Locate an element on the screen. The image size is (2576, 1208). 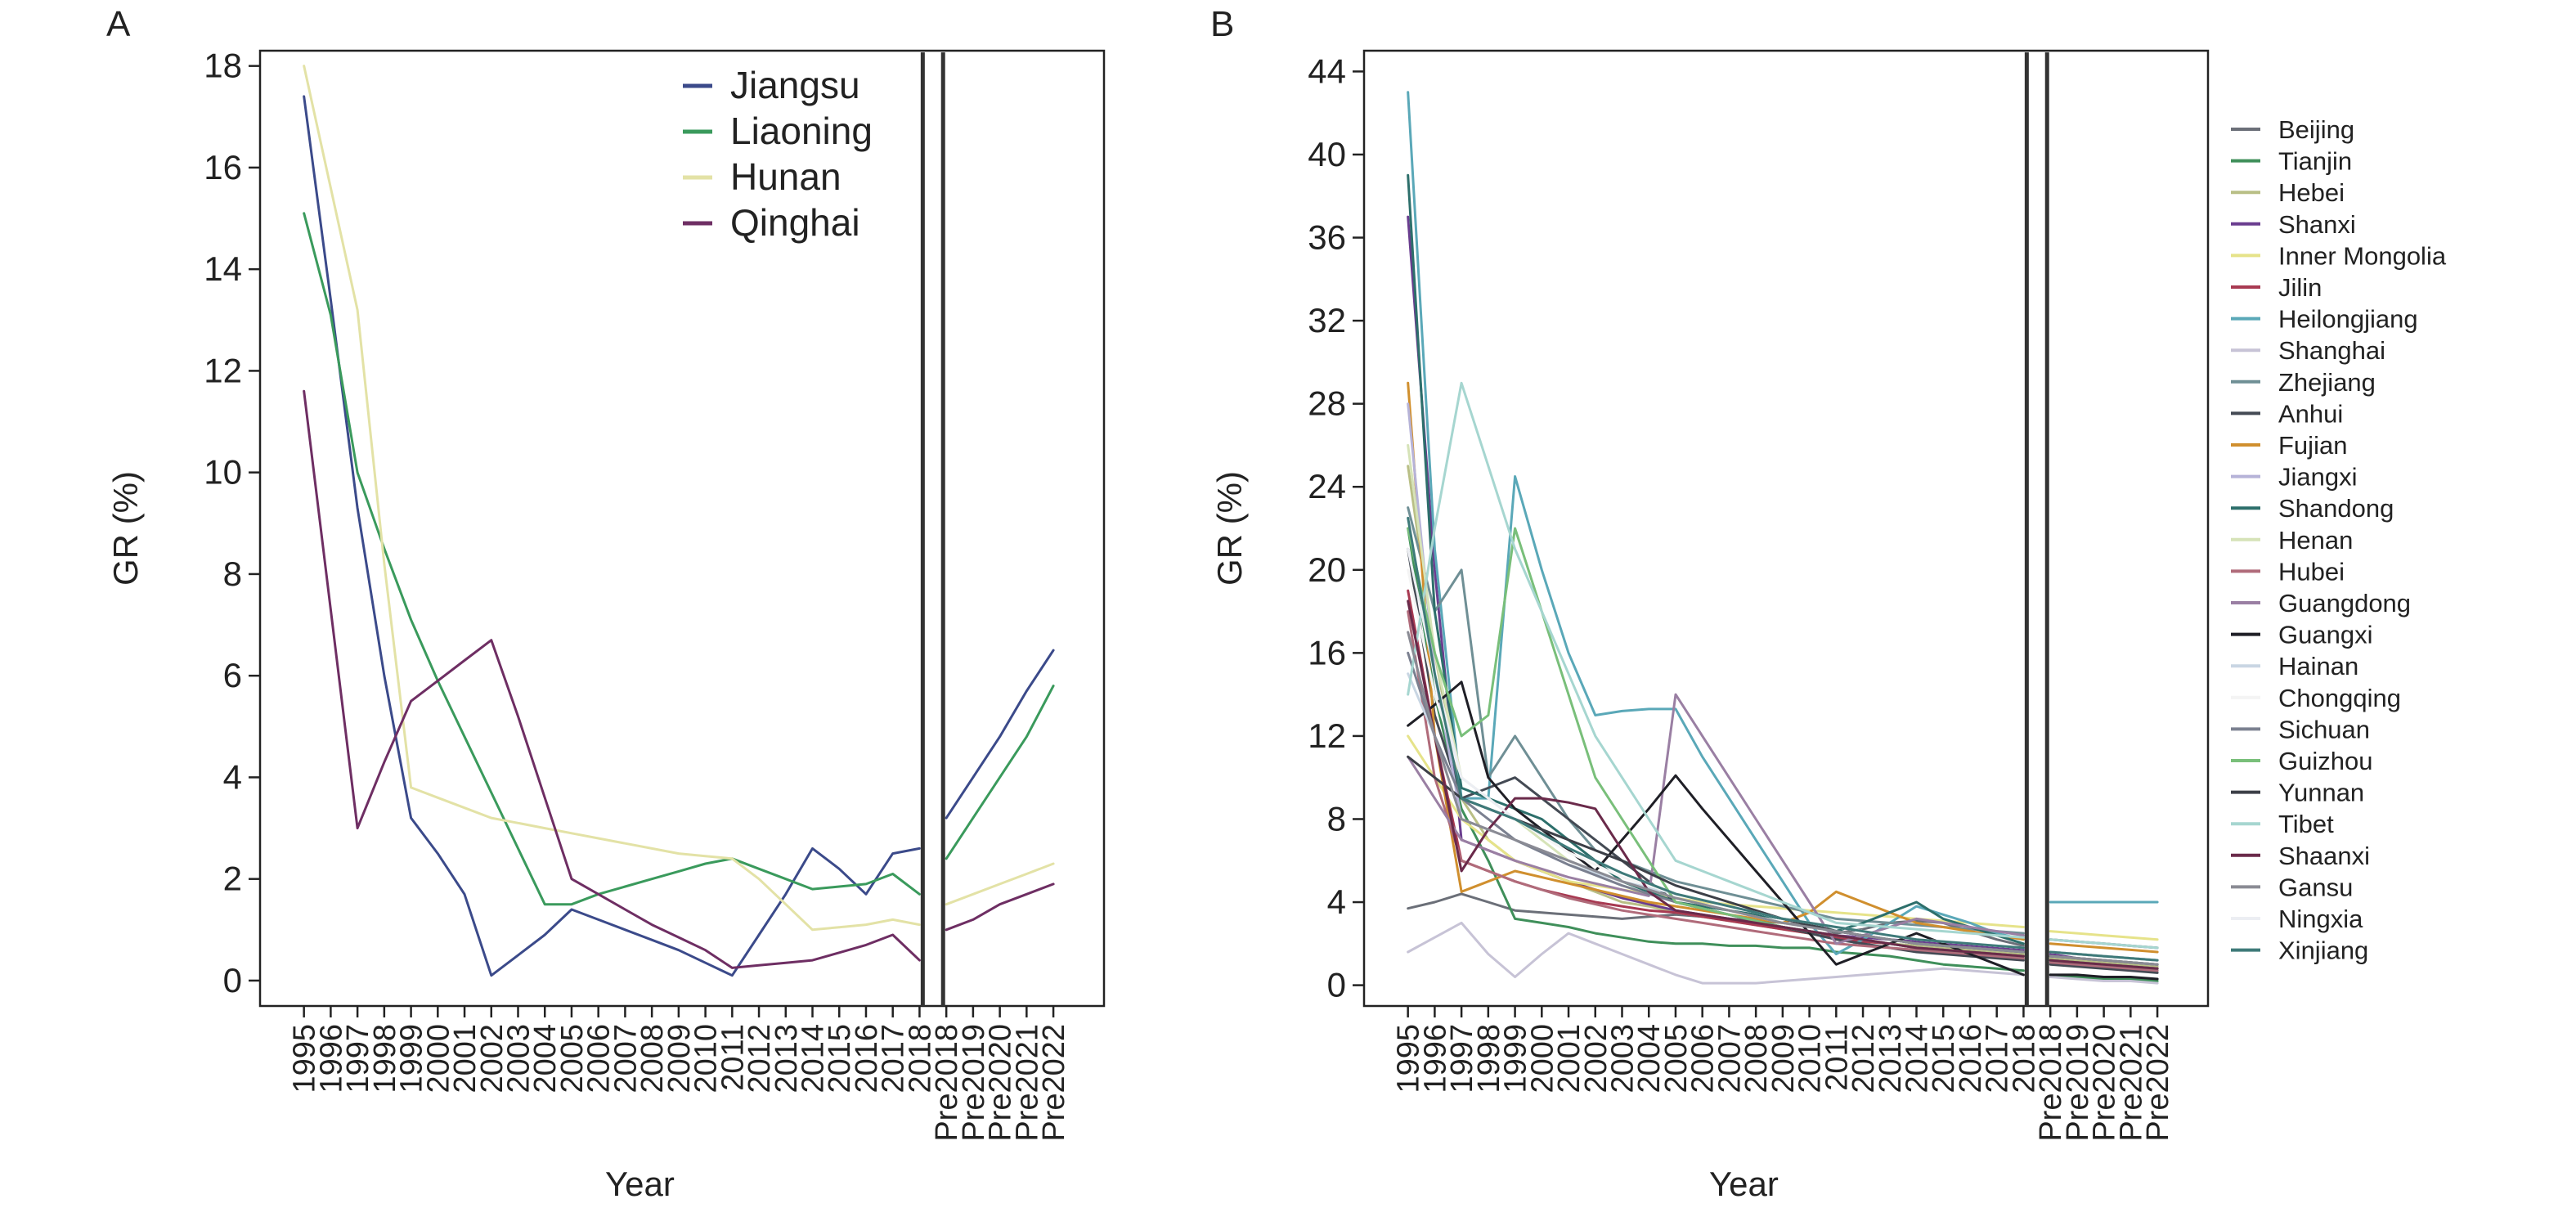
panel-b-series-tianjin-line is located at coordinates (1716, 750).